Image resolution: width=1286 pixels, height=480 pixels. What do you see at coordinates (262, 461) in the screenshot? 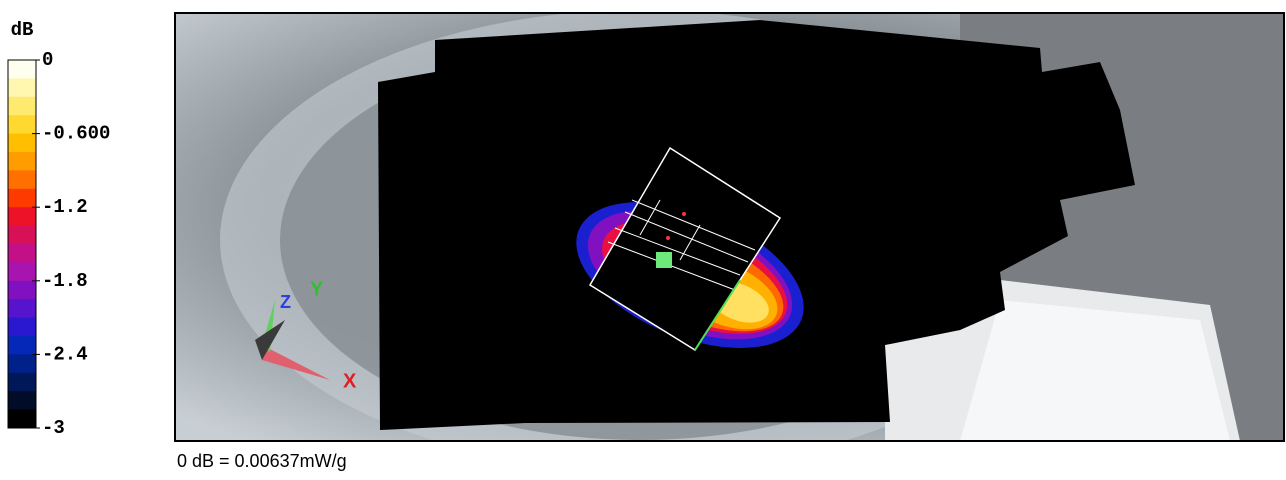
I see `footer: 0 dB = 0.00637mW/g` at bounding box center [262, 461].